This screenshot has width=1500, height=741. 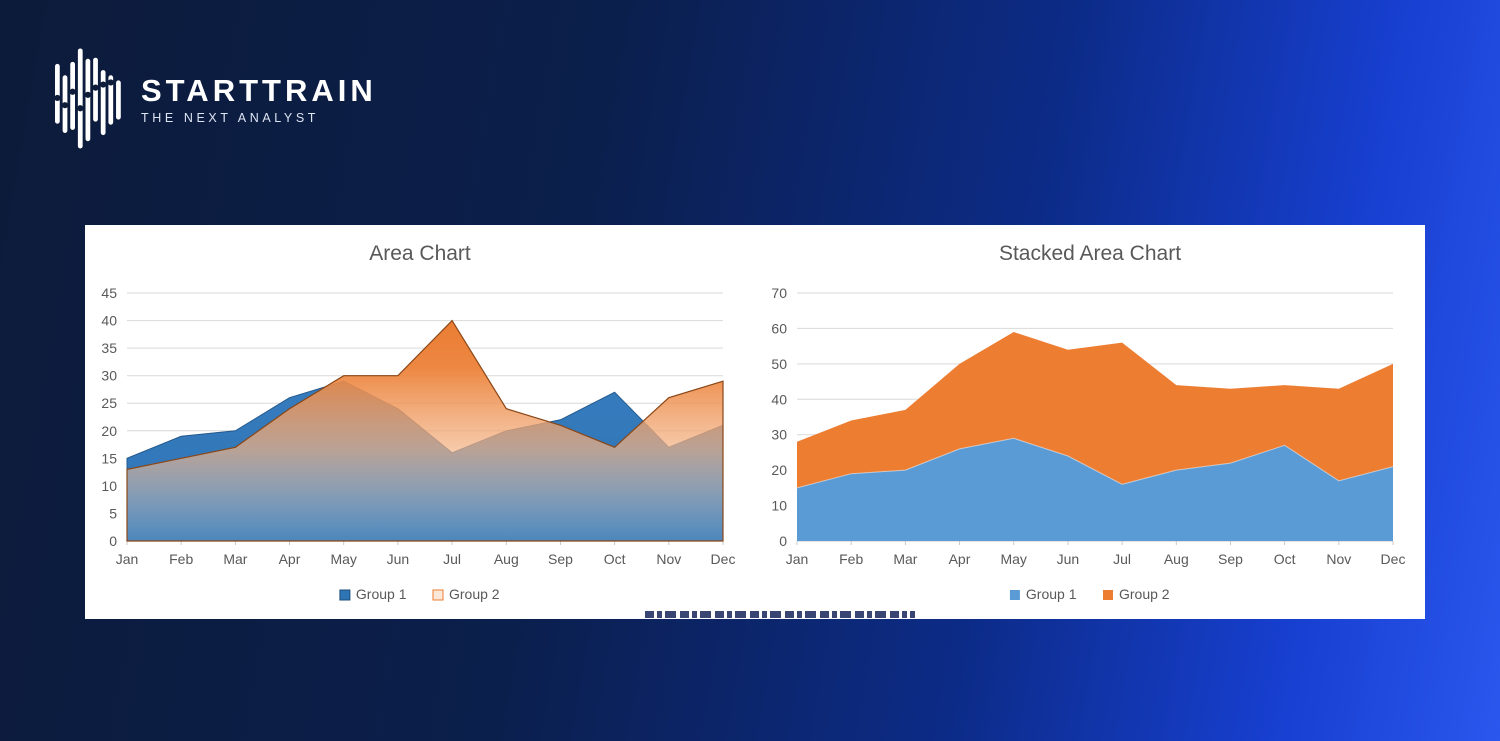 I want to click on brand-logo: STARTTRAIN THE NEXT ANALYST, so click(x=216, y=100).